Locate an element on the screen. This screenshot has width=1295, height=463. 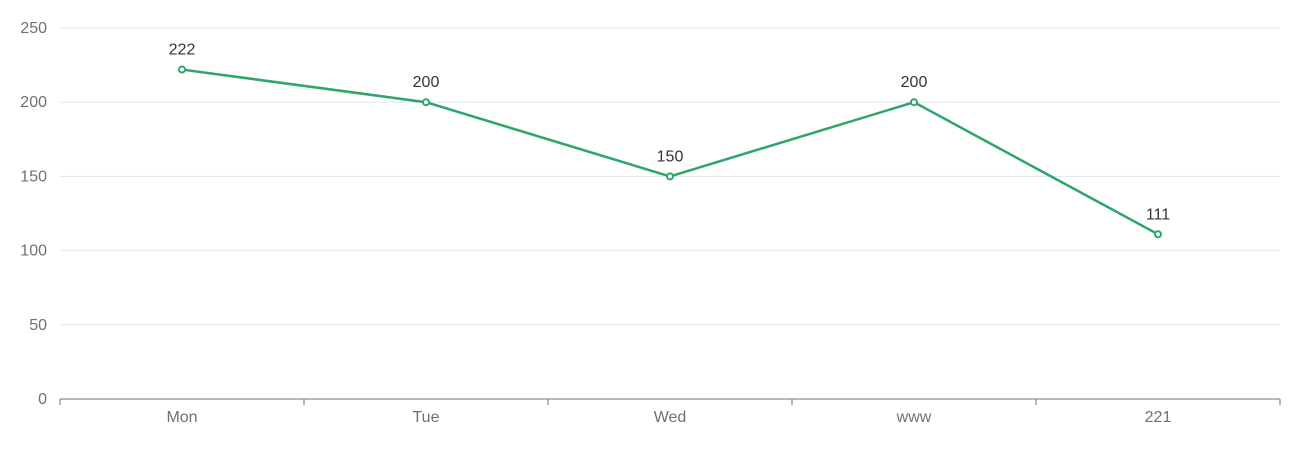
y-tick-label: 0 is located at coordinates (42, 399).